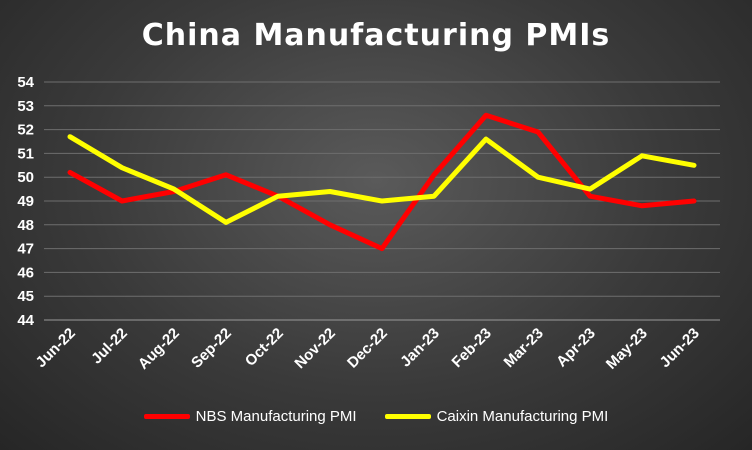 The image size is (752, 450). I want to click on x-tick-label: Feb-23, so click(472, 348).